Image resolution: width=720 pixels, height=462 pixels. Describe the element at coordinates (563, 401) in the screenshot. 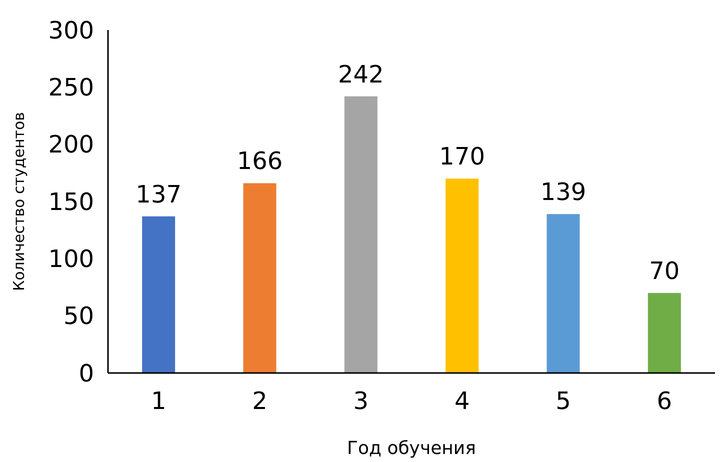

I see `x-tick-label: 5` at that location.